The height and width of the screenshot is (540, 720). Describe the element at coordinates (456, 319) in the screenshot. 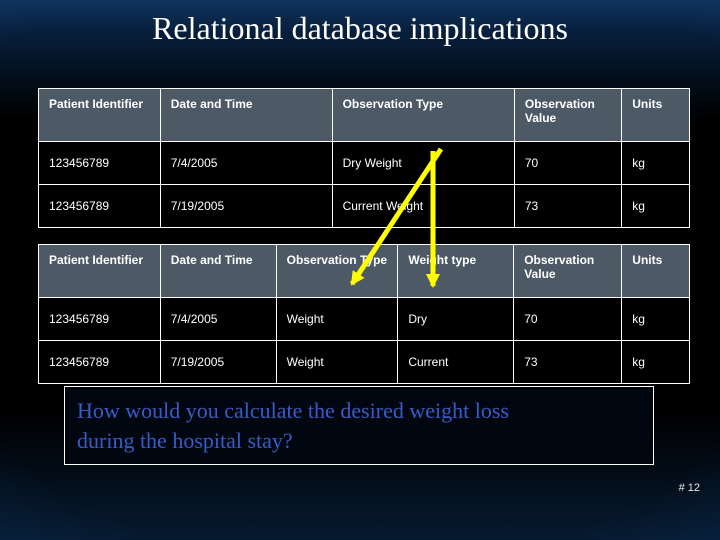

I see `table-cell: Dry` at that location.